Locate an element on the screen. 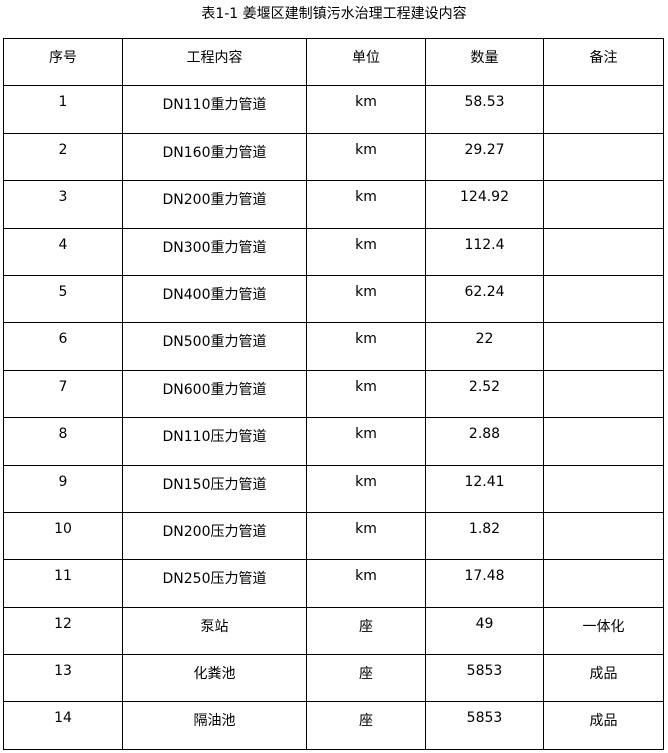 The height and width of the screenshot is (753, 668). cell-serial-number: 11 is located at coordinates (63, 583).